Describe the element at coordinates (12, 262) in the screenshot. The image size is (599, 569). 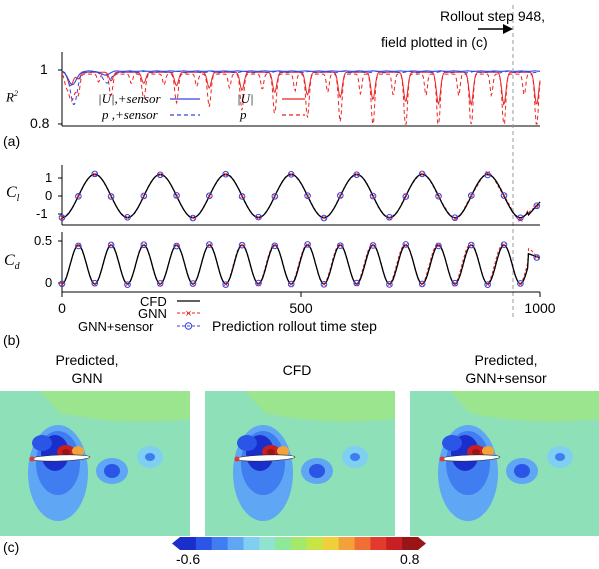
I see `cd-ylabel: Cd` at that location.